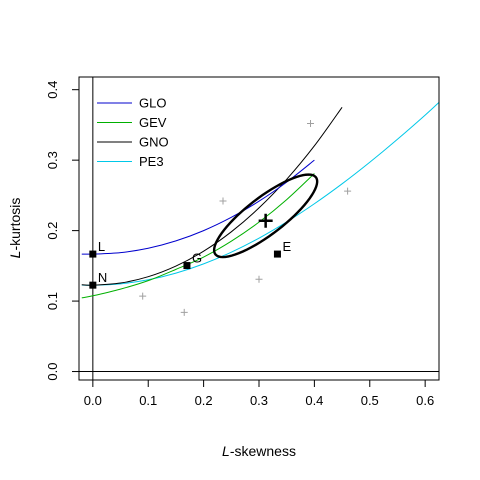 The width and height of the screenshot is (480, 480). I want to click on legend-label-gno: GNO, so click(154, 142).